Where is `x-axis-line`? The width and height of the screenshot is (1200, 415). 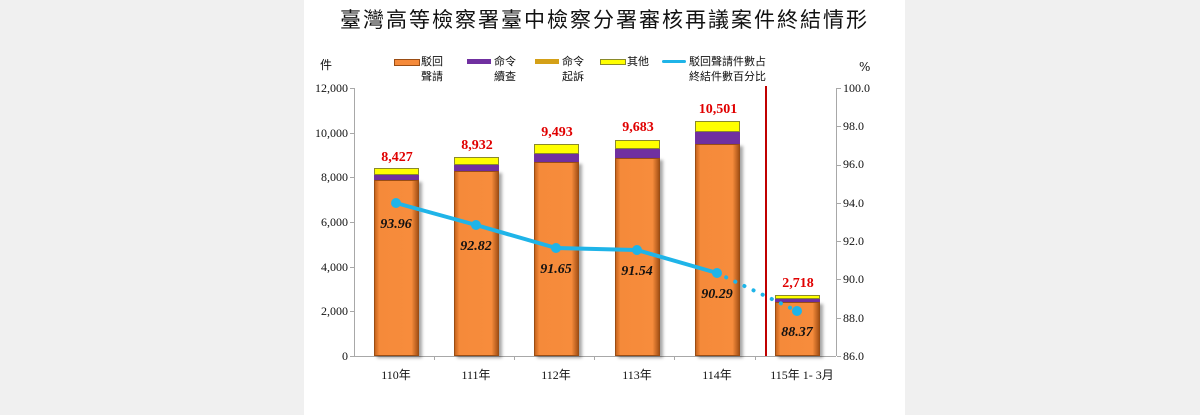
x-axis-line is located at coordinates (595, 356).